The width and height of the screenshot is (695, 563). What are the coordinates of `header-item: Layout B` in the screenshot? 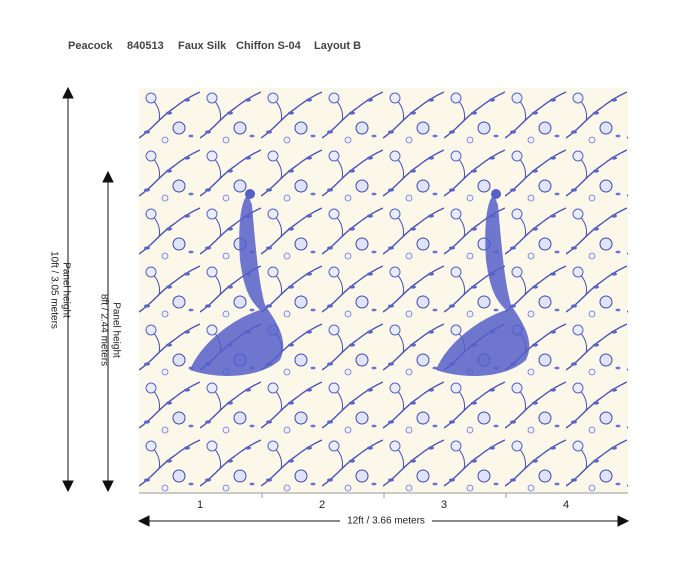 It's located at (337, 46).